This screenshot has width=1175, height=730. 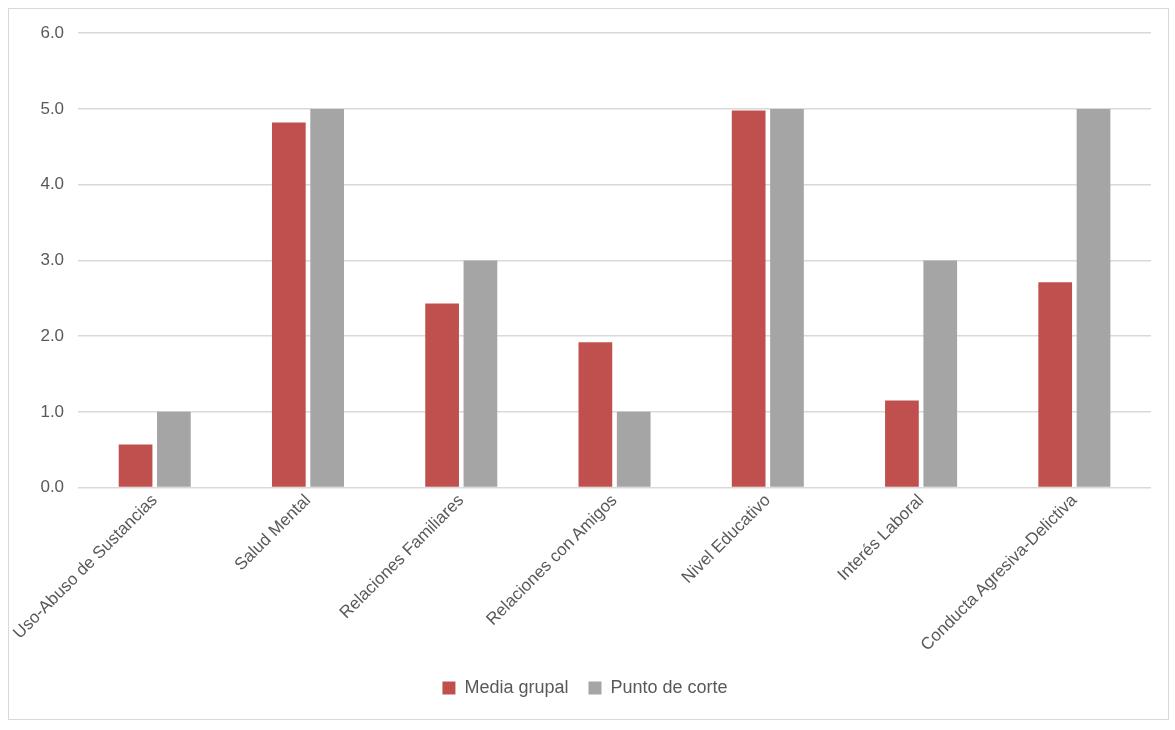 What do you see at coordinates (52, 108) in the screenshot?
I see `y-tick-label: 5.0` at bounding box center [52, 108].